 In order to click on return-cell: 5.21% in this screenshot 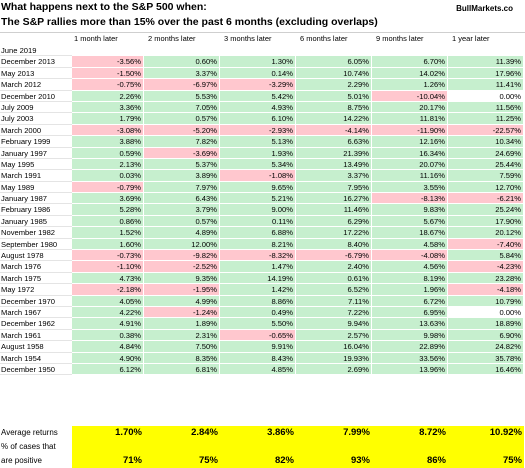, I will do `click(258, 199)`.